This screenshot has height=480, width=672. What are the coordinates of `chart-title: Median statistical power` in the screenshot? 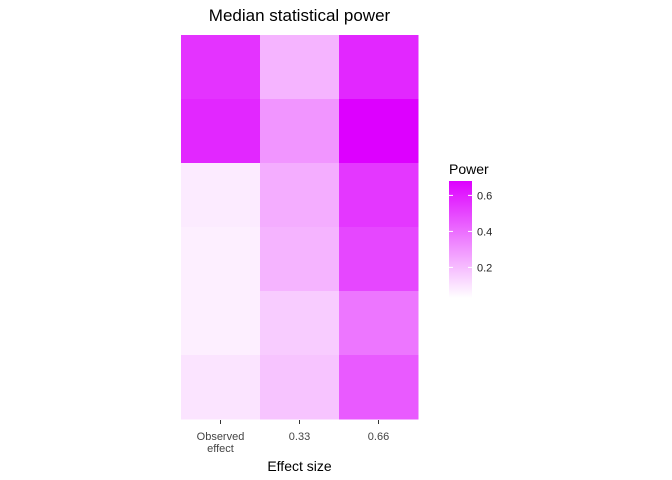 It's located at (300, 15).